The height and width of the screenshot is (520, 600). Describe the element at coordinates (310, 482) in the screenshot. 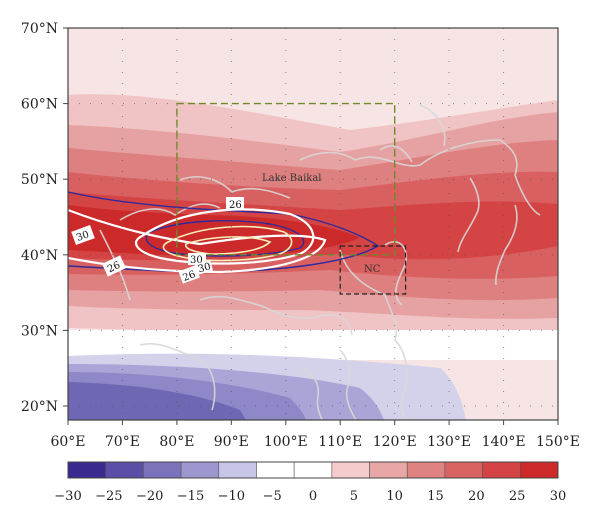

I see `colorbar: −30 −25 −20 −15 −10 −5 0 5 10 15 20 25 30` at that location.